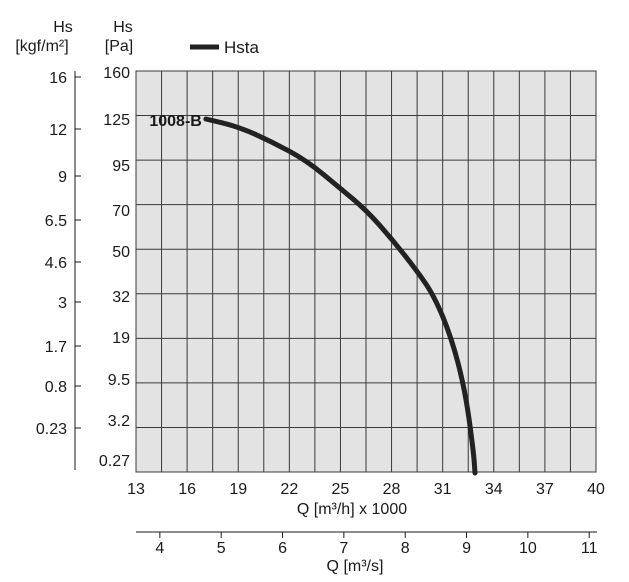  I want to click on y-outer-tick-label: 3, so click(62, 303).